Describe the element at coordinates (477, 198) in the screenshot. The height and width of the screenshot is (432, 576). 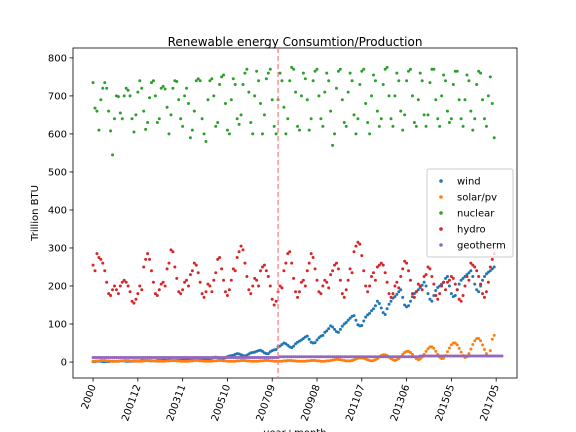
I see `legend-label: solar/pv` at that location.